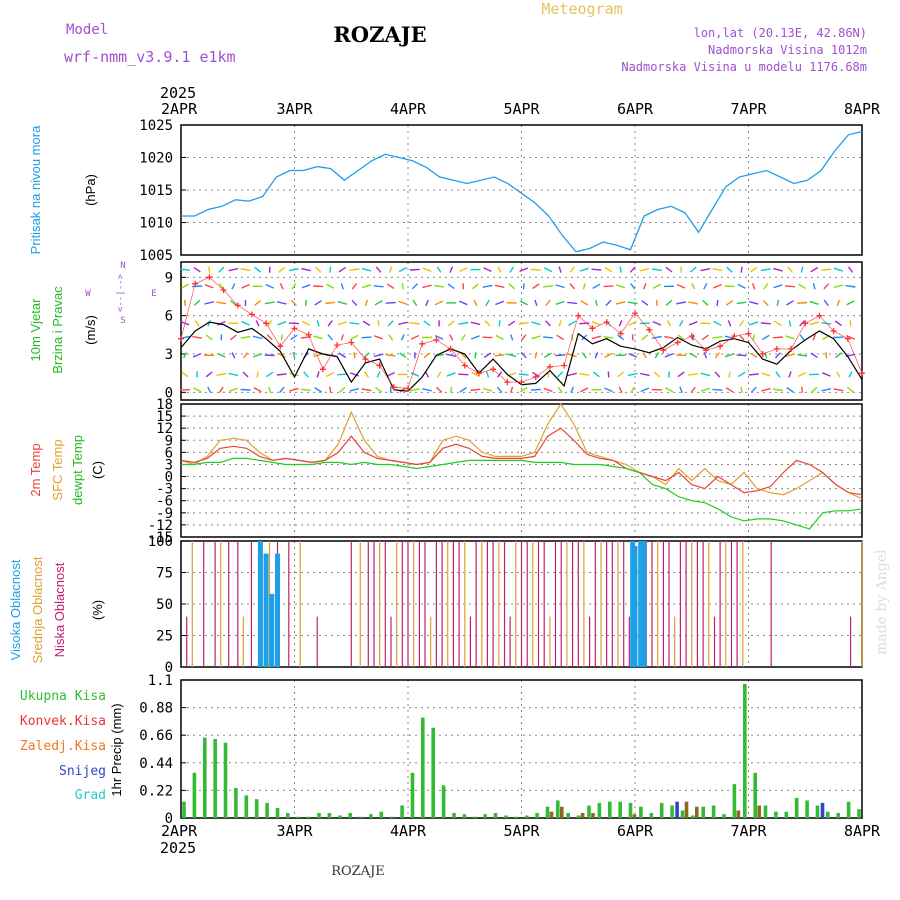 The height and width of the screenshot is (900, 900). What do you see at coordinates (120, 293) in the screenshot?
I see `wind-compass: <--|--> N S W E` at bounding box center [120, 293].